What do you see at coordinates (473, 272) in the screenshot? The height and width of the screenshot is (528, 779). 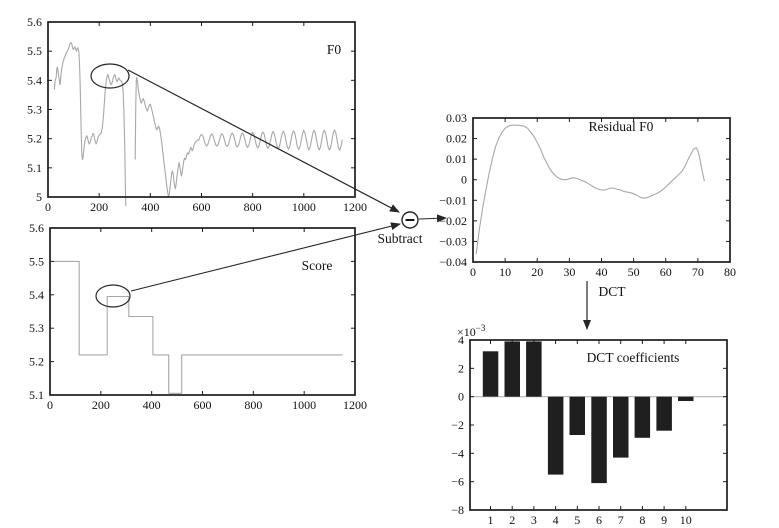 I see `residual-x-tick-label: 0` at bounding box center [473, 272].